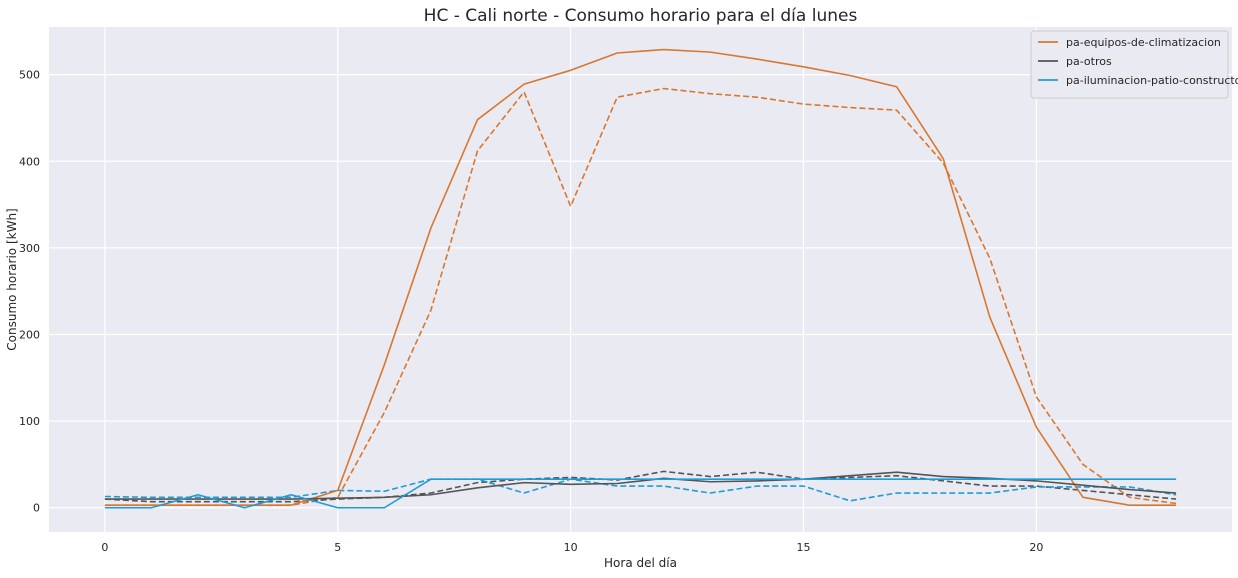 Image resolution: width=1238 pixels, height=578 pixels. Describe the element at coordinates (29, 421) in the screenshot. I see `y-tick-label: 100` at that location.